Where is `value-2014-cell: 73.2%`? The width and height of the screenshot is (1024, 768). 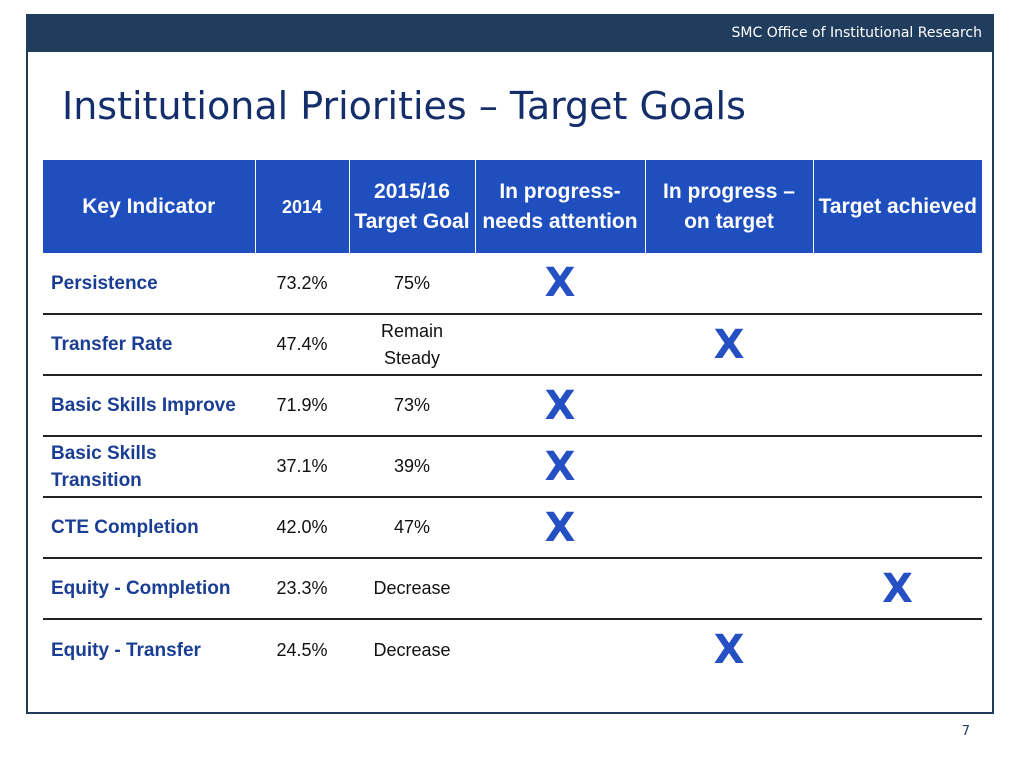 value-2014-cell: 73.2% is located at coordinates (302, 284).